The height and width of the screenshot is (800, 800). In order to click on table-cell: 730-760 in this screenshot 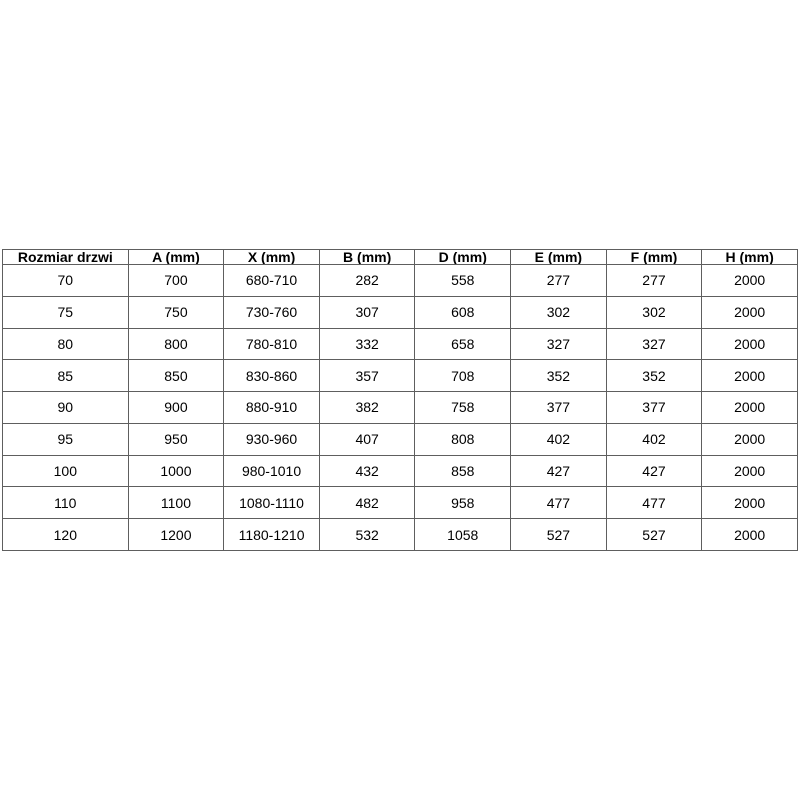, I will do `click(271, 312)`.